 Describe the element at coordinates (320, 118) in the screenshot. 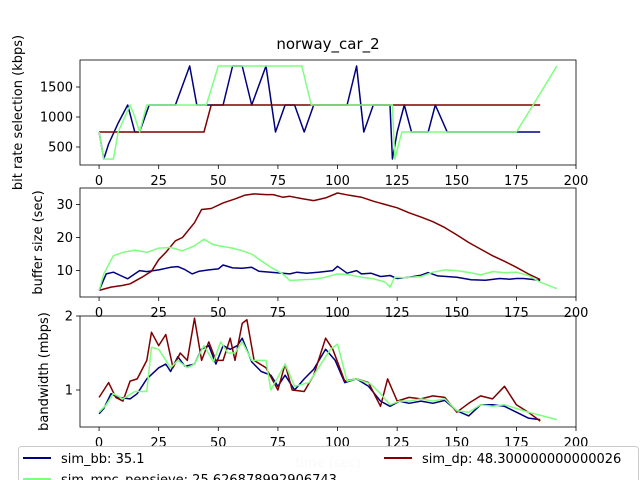

I see `series-line-bitrate-sim_dp` at that location.